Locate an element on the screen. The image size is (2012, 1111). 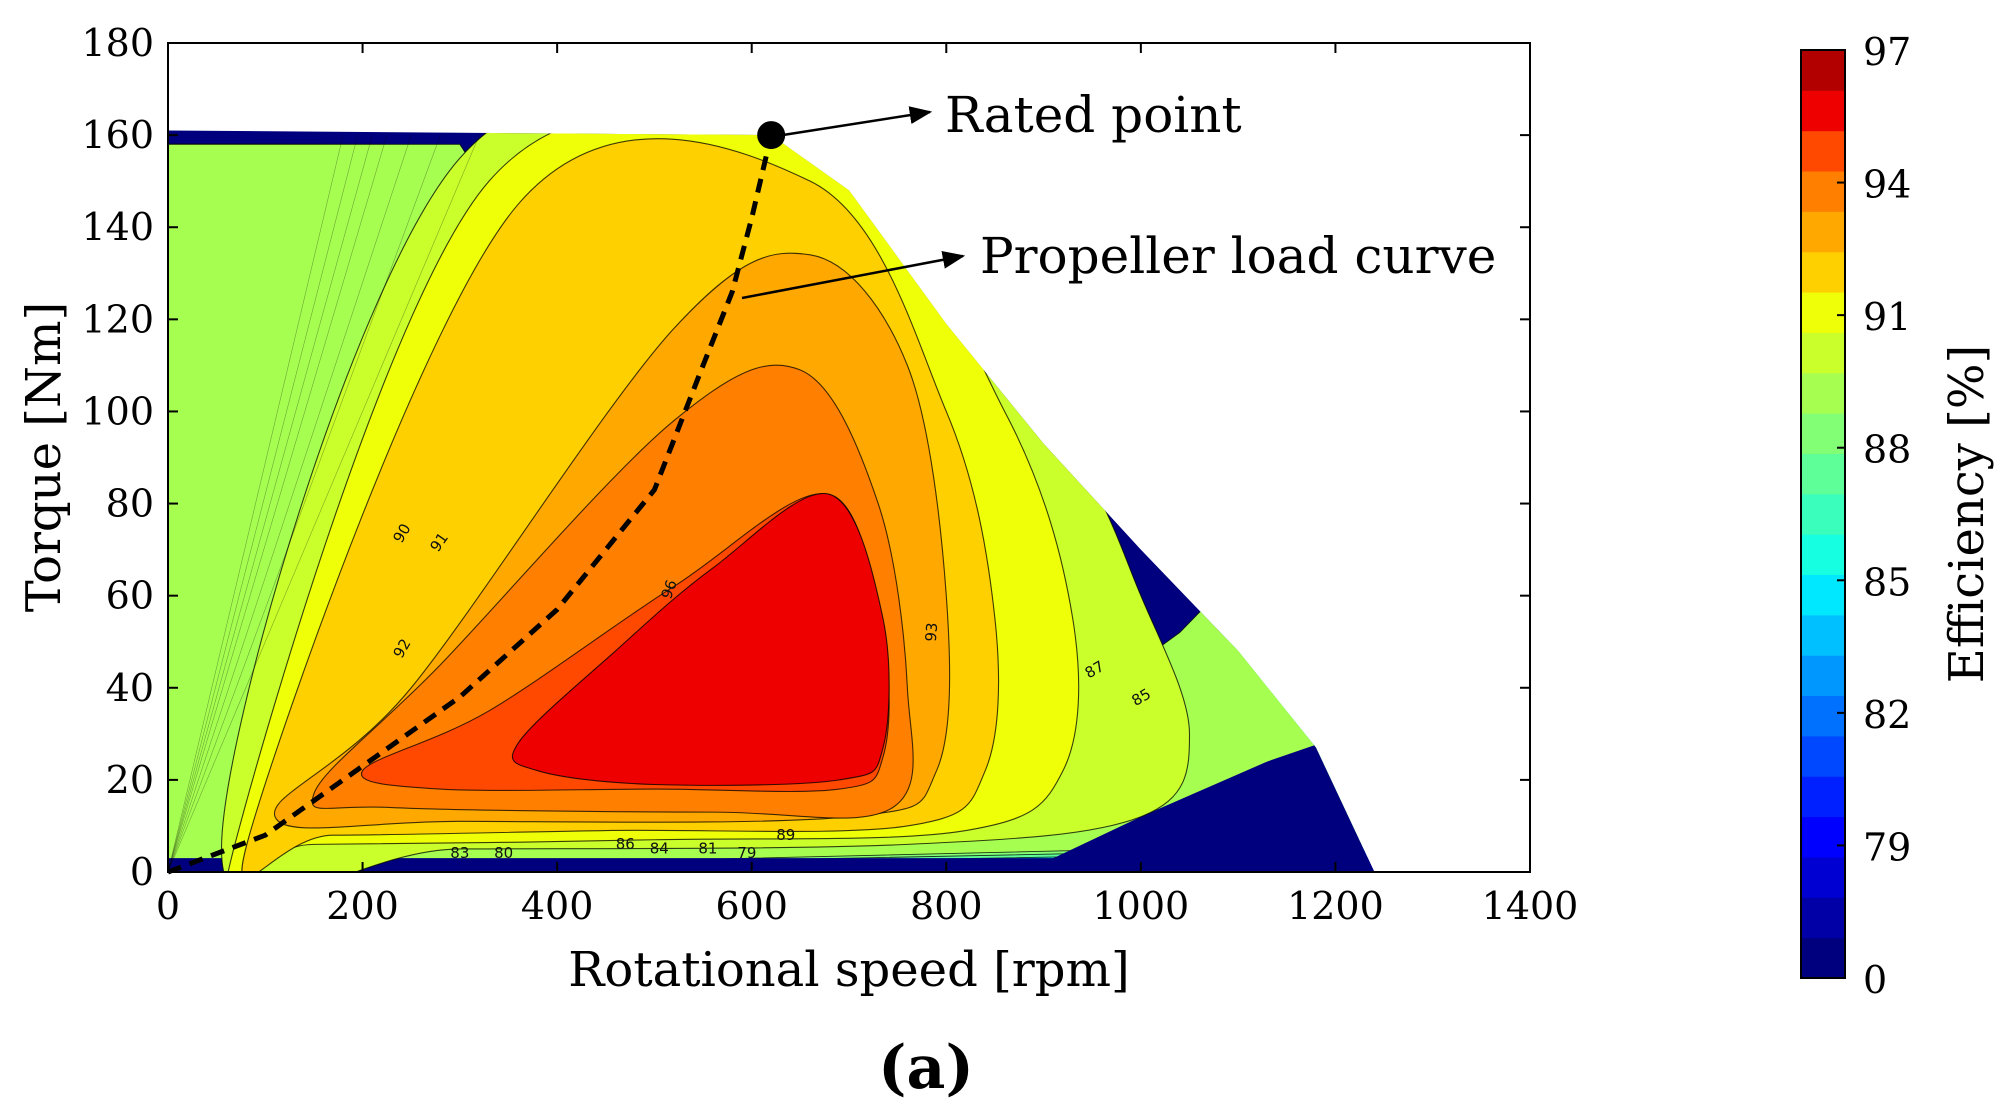
colorbar-frame is located at coordinates (1823, 514).